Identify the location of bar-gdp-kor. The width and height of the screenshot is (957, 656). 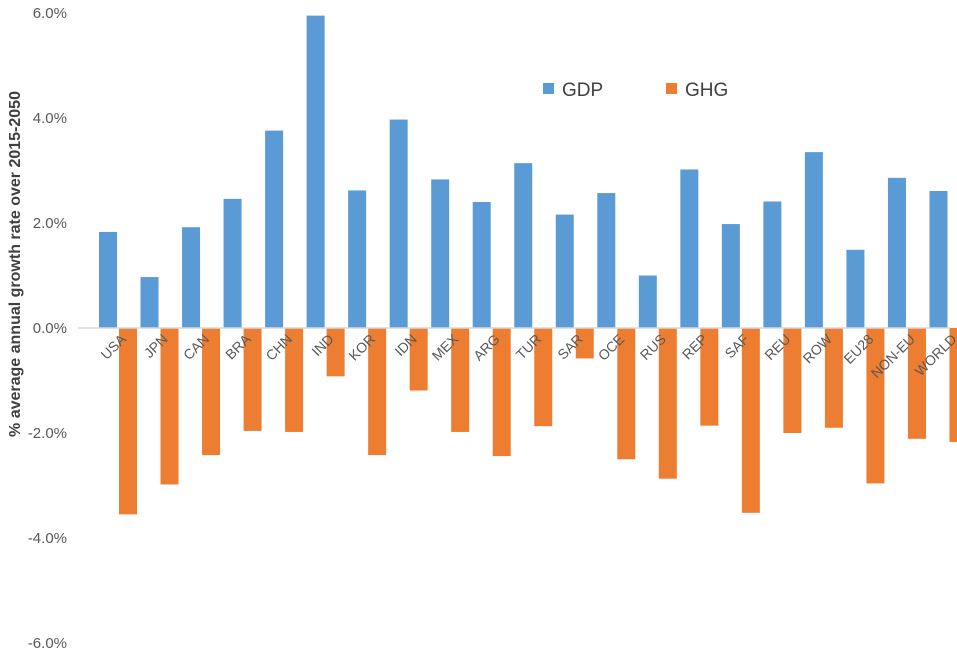
(357, 259).